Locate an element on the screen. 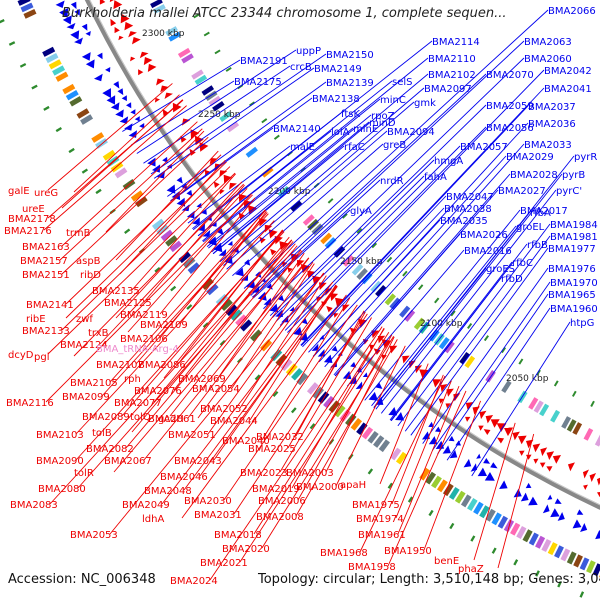  reverse-gene-label: BMA2006 is located at coordinates (282, 501).